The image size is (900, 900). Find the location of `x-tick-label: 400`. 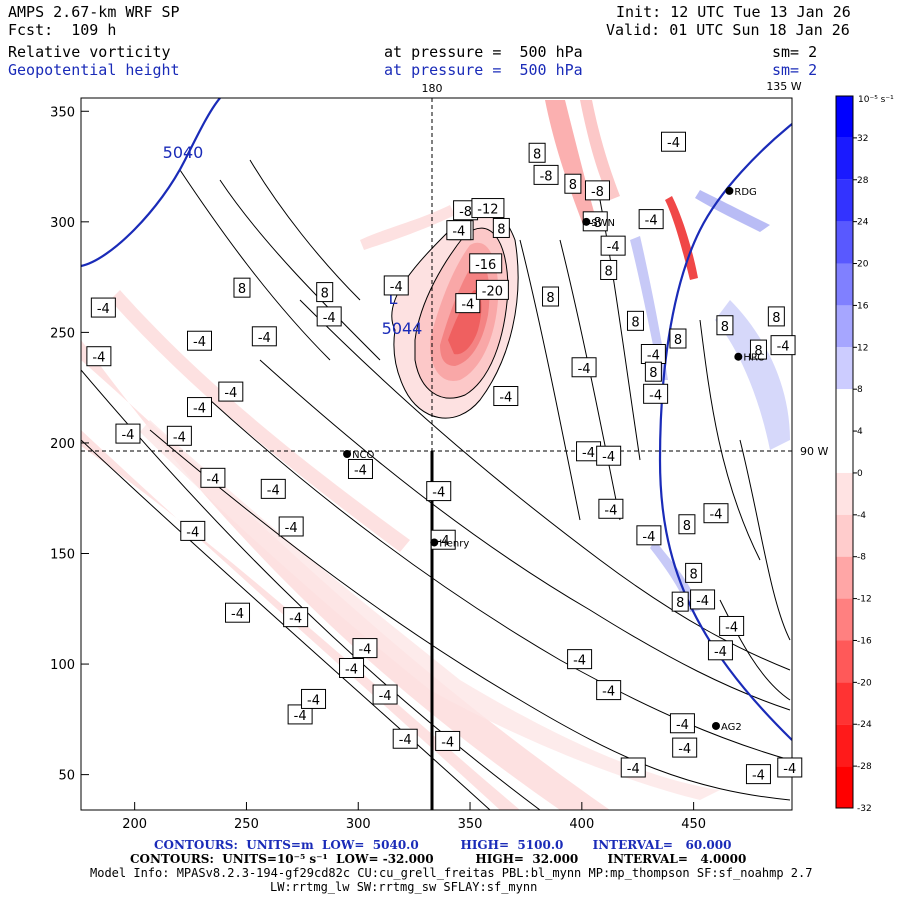

x-tick-label: 400 is located at coordinates (581, 824).